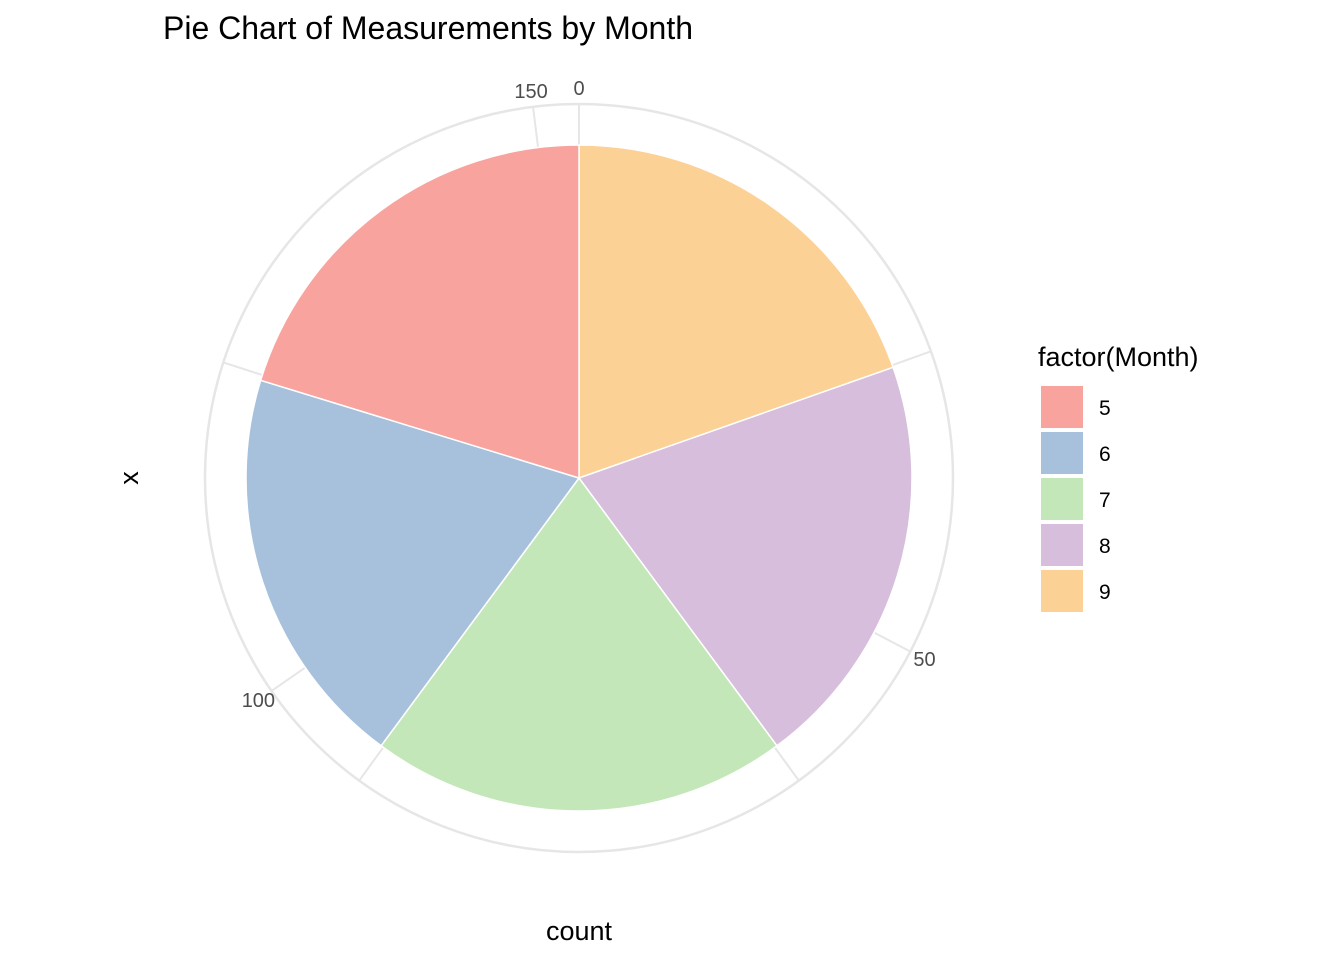  Describe the element at coordinates (1105, 454) in the screenshot. I see `legend-label-6: 6` at that location.